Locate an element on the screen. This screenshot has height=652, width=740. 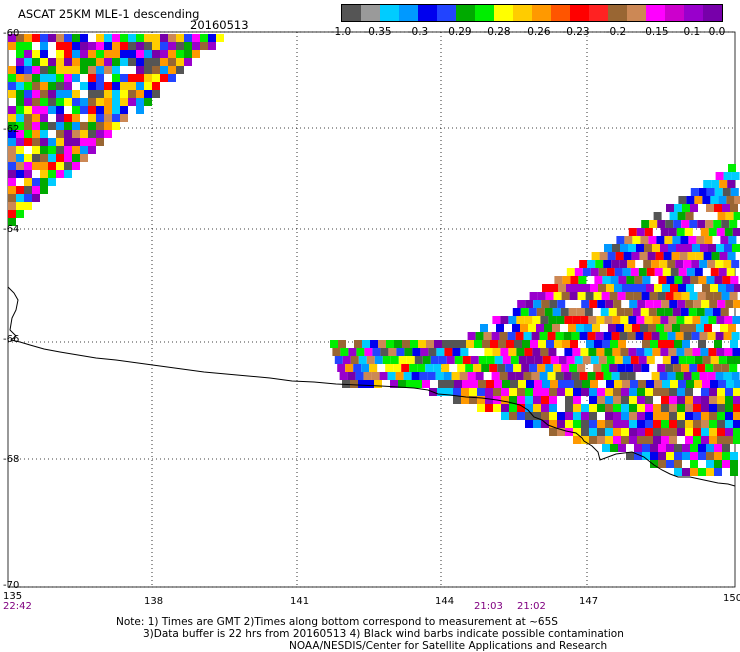
colorbar-segment is located at coordinates (484, 13).